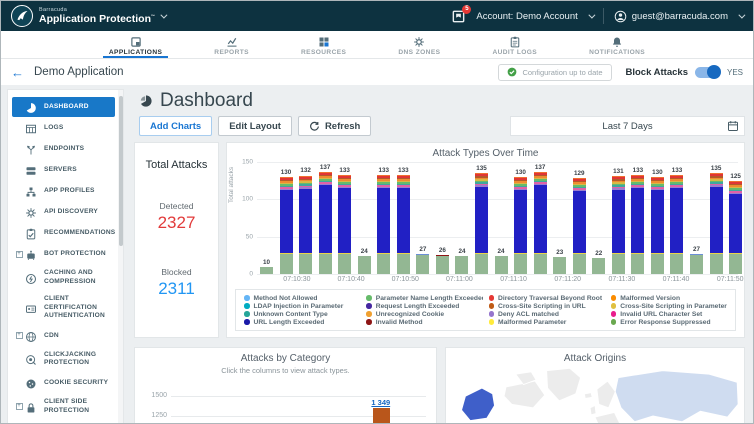 This screenshot has height=424, width=754. What do you see at coordinates (255, 126) in the screenshot?
I see `edit-layout-button: Edit Layout` at bounding box center [255, 126].